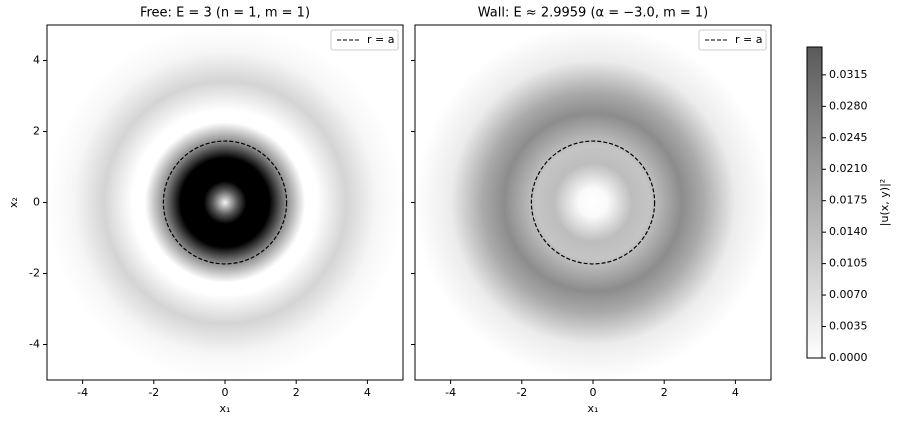 The image size is (897, 423). I want to click on colorbar-tick-label: 0.0175, so click(848, 200).